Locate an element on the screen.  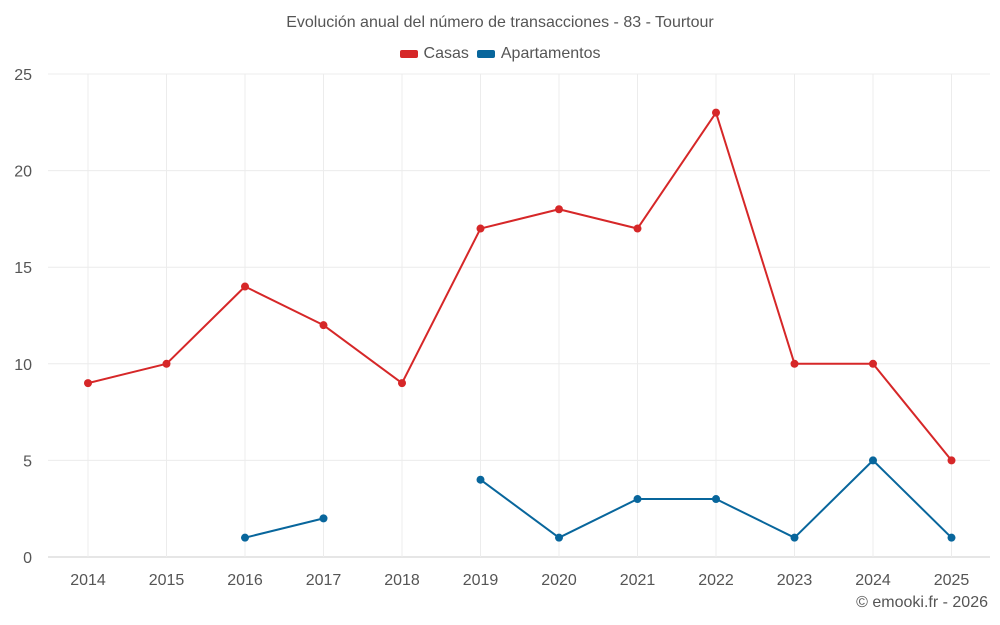
data-point-apartamentos-2022 is located at coordinates (716, 499).